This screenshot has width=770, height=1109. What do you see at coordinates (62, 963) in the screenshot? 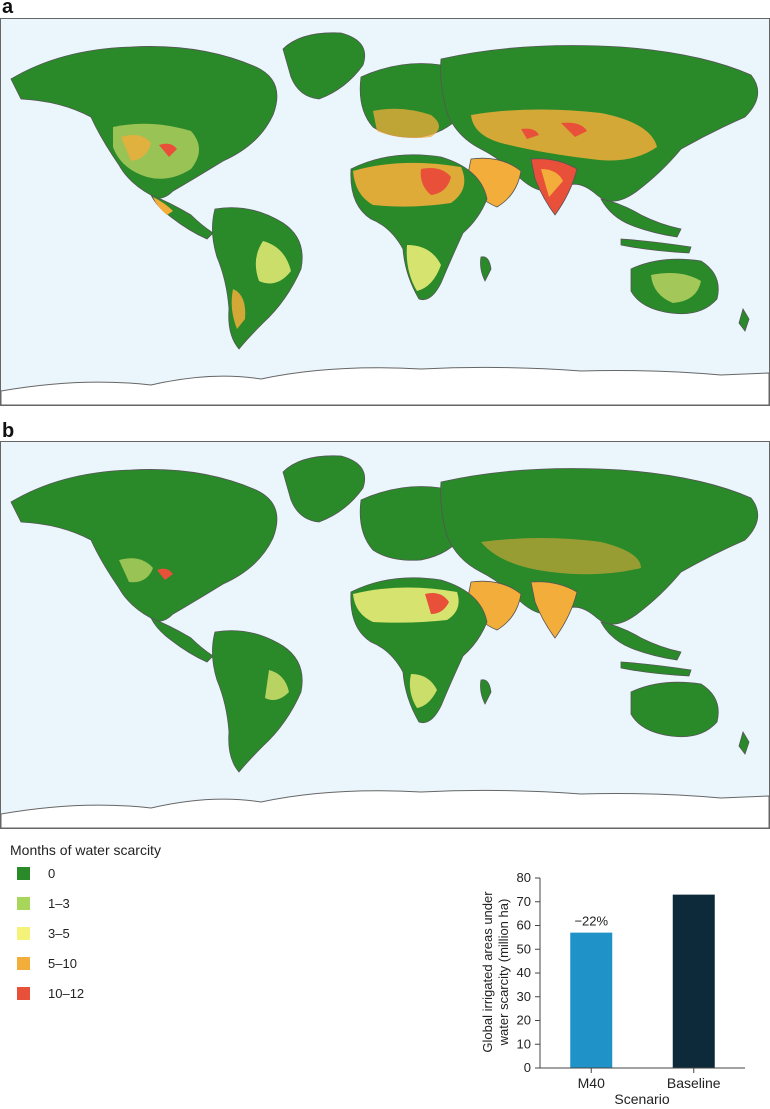
I see `legend-label: 5–10` at bounding box center [62, 963].